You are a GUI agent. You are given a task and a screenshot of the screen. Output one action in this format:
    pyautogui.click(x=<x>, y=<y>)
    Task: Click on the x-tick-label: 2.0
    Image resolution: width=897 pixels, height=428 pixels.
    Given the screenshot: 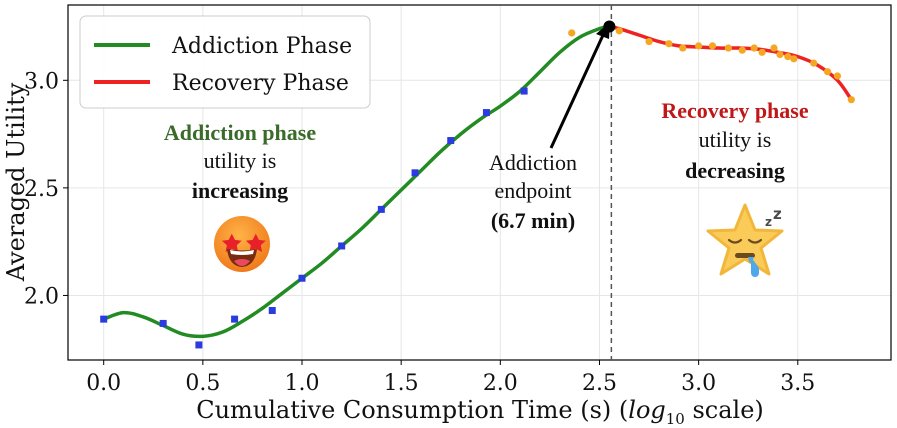 What is the action you would take?
    pyautogui.click(x=500, y=383)
    